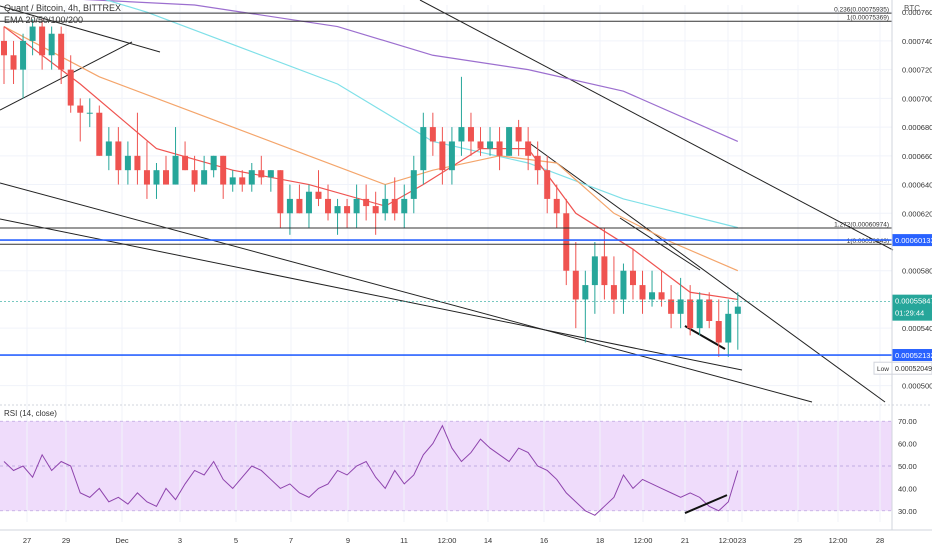 The height and width of the screenshot is (550, 932). What do you see at coordinates (861, 225) in the screenshot?
I see `fib-label: 1.272(0.00060974)` at bounding box center [861, 225].